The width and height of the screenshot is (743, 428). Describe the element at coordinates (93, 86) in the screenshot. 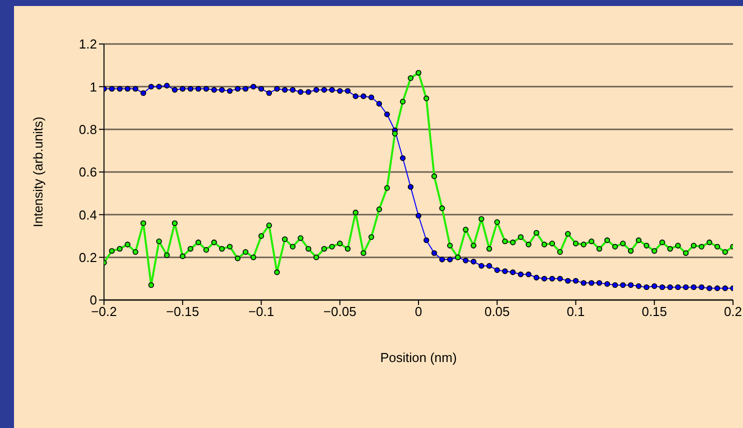

I see `y-tick-label: 1` at that location.